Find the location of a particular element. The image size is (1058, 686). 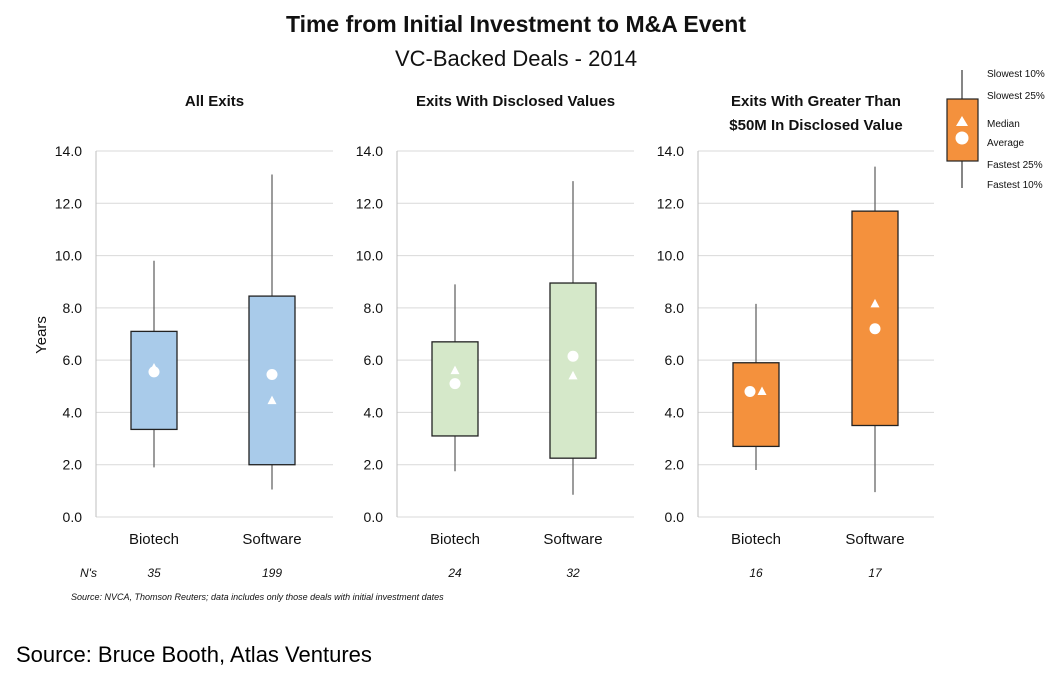

panel-title-1: All Exits is located at coordinates (214, 101).